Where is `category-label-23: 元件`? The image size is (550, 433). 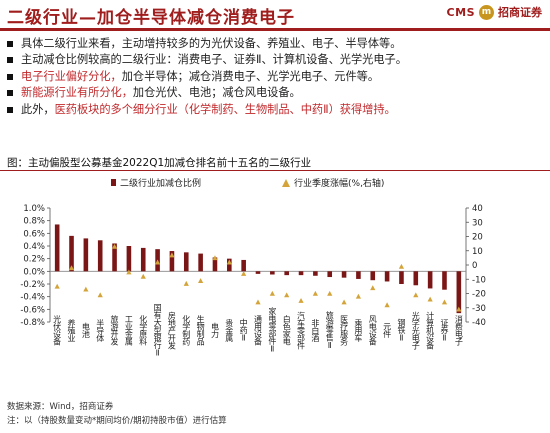 category-label-23: 元件 is located at coordinates (387, 331).